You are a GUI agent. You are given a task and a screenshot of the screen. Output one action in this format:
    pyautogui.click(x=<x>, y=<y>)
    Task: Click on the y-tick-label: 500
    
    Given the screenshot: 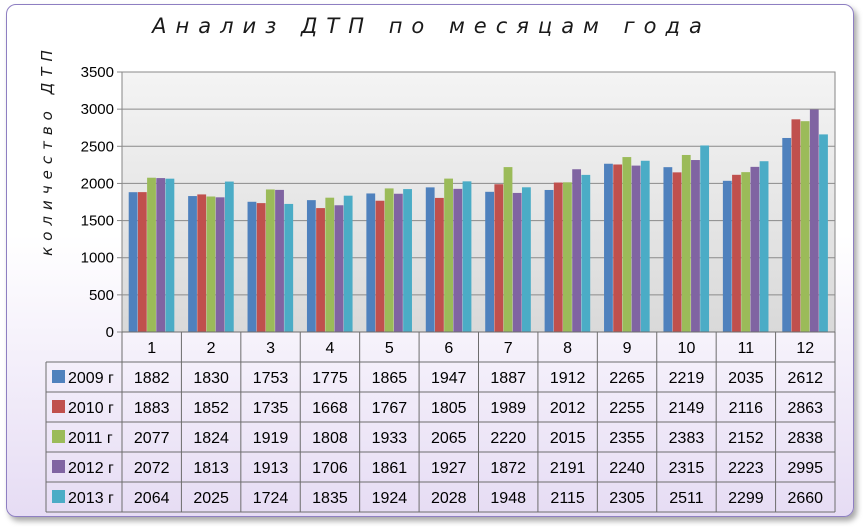 What is the action you would take?
    pyautogui.click(x=101, y=295)
    